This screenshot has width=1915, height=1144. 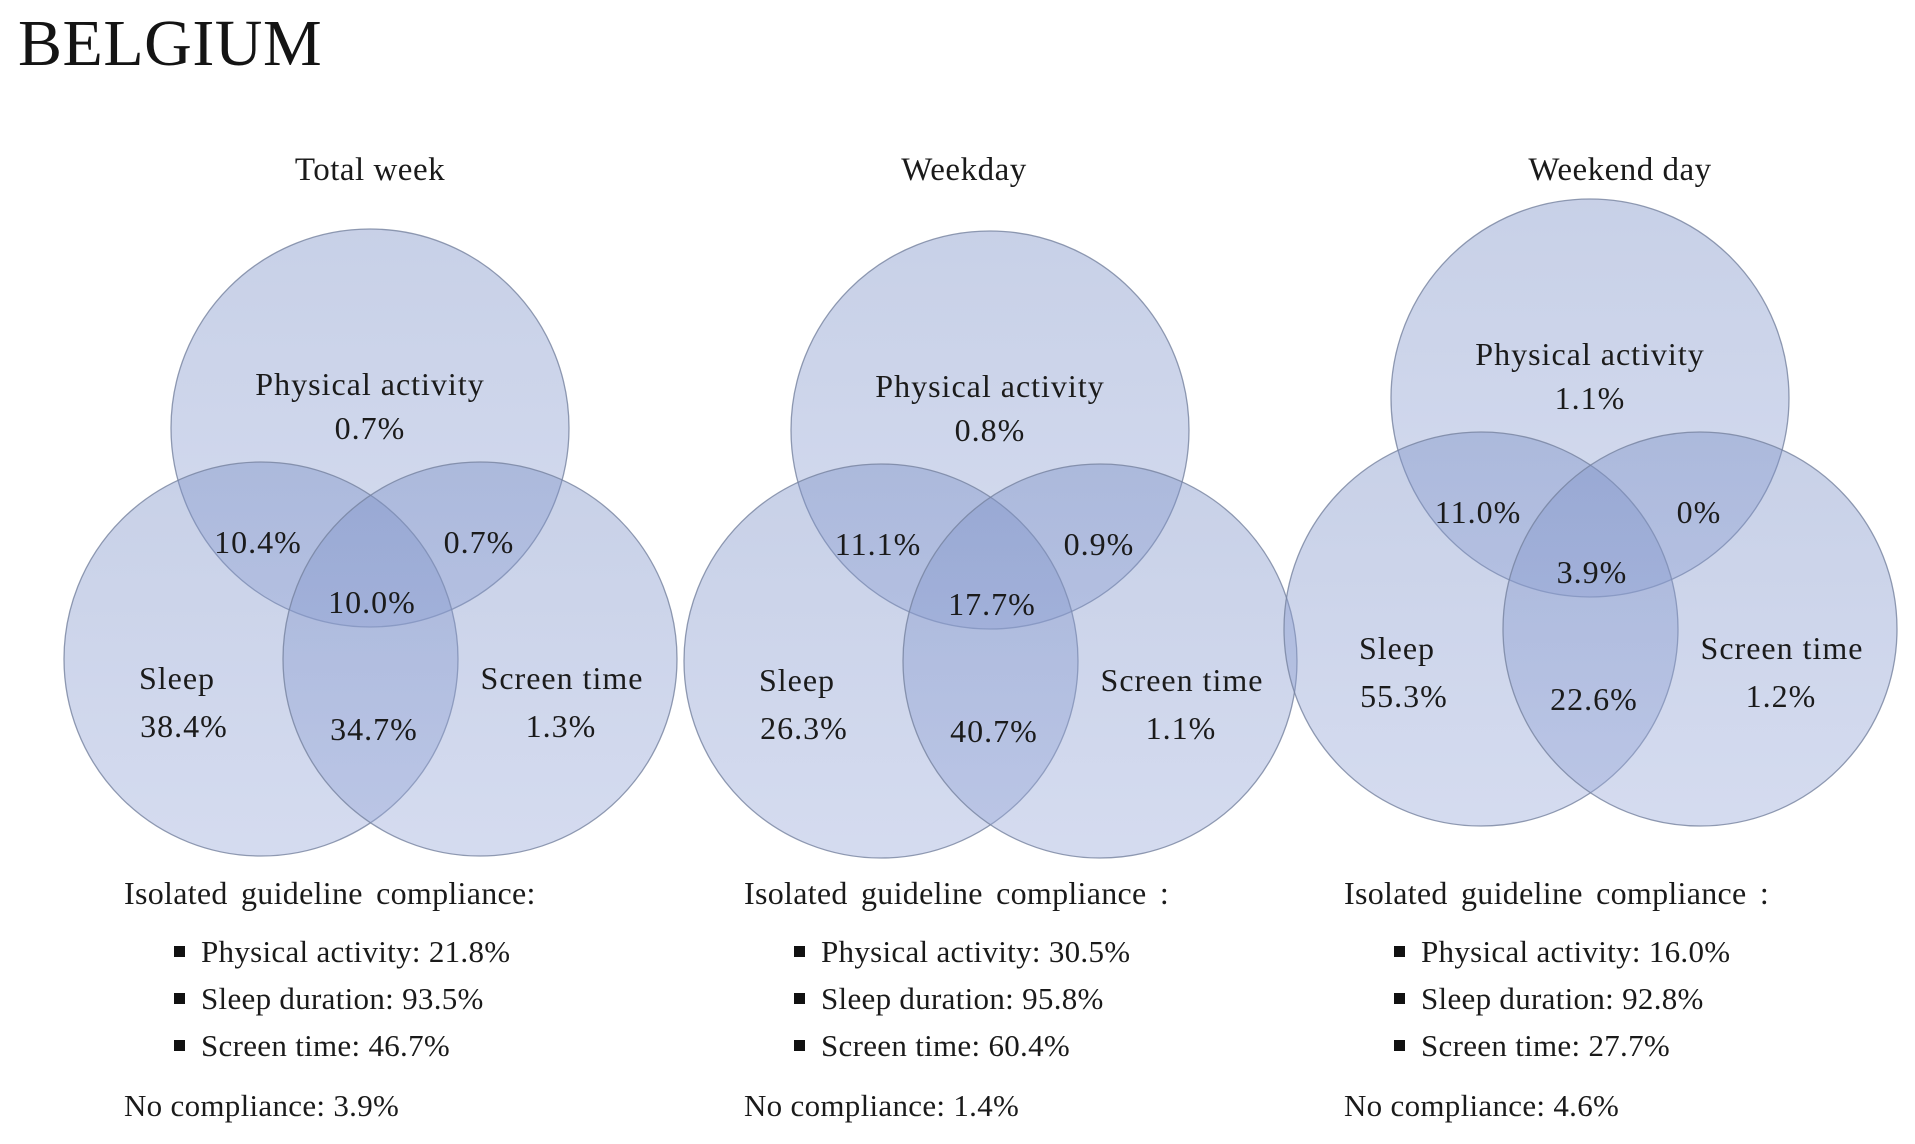 I want to click on compliance-item: Physical activity: 16.0%, so click(x=1652, y=951).